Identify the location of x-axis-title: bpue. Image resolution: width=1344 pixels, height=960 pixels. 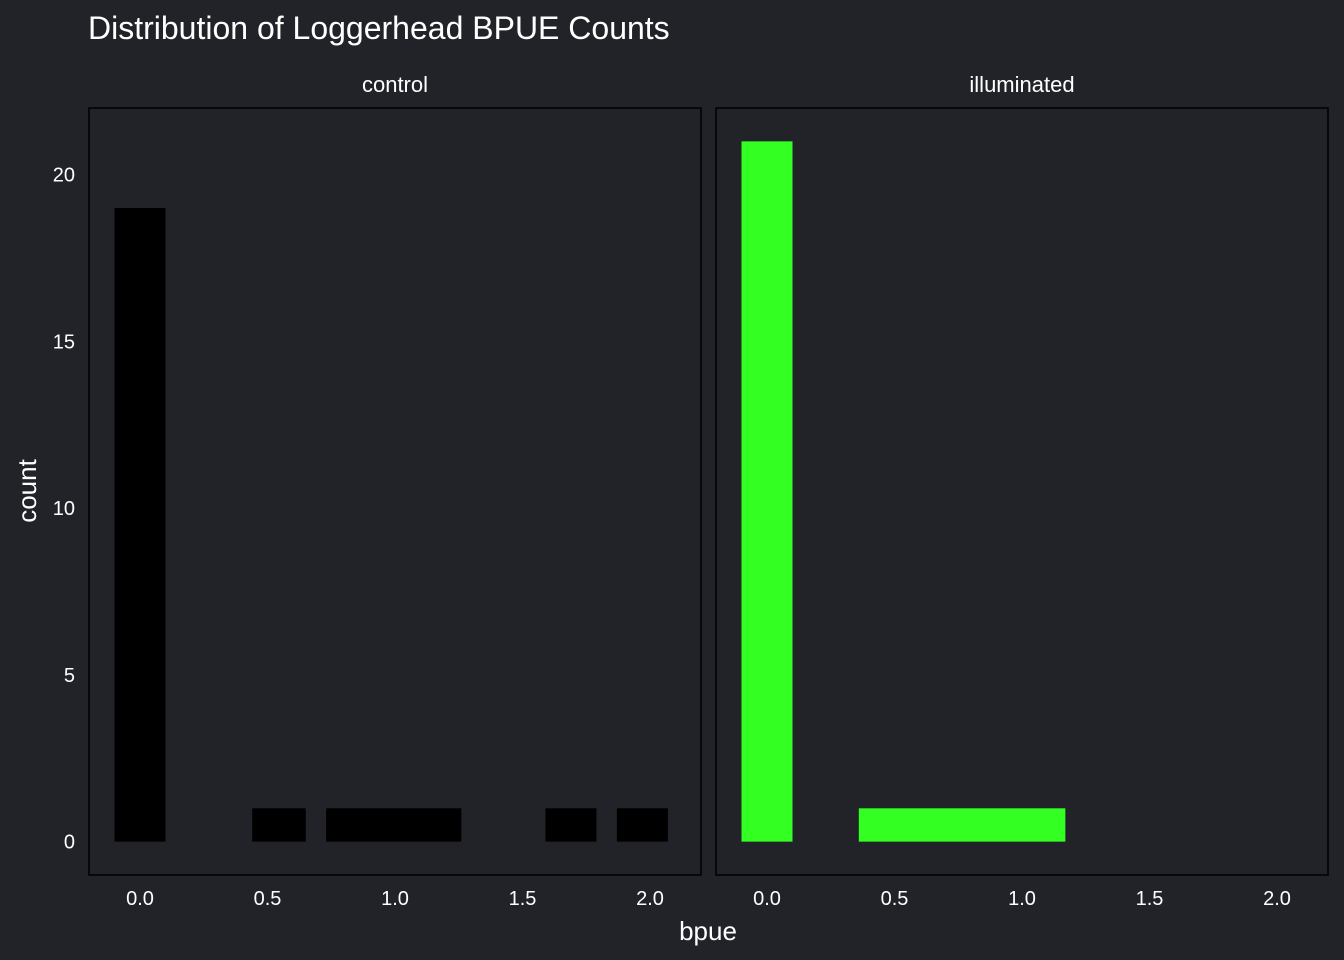
(708, 931).